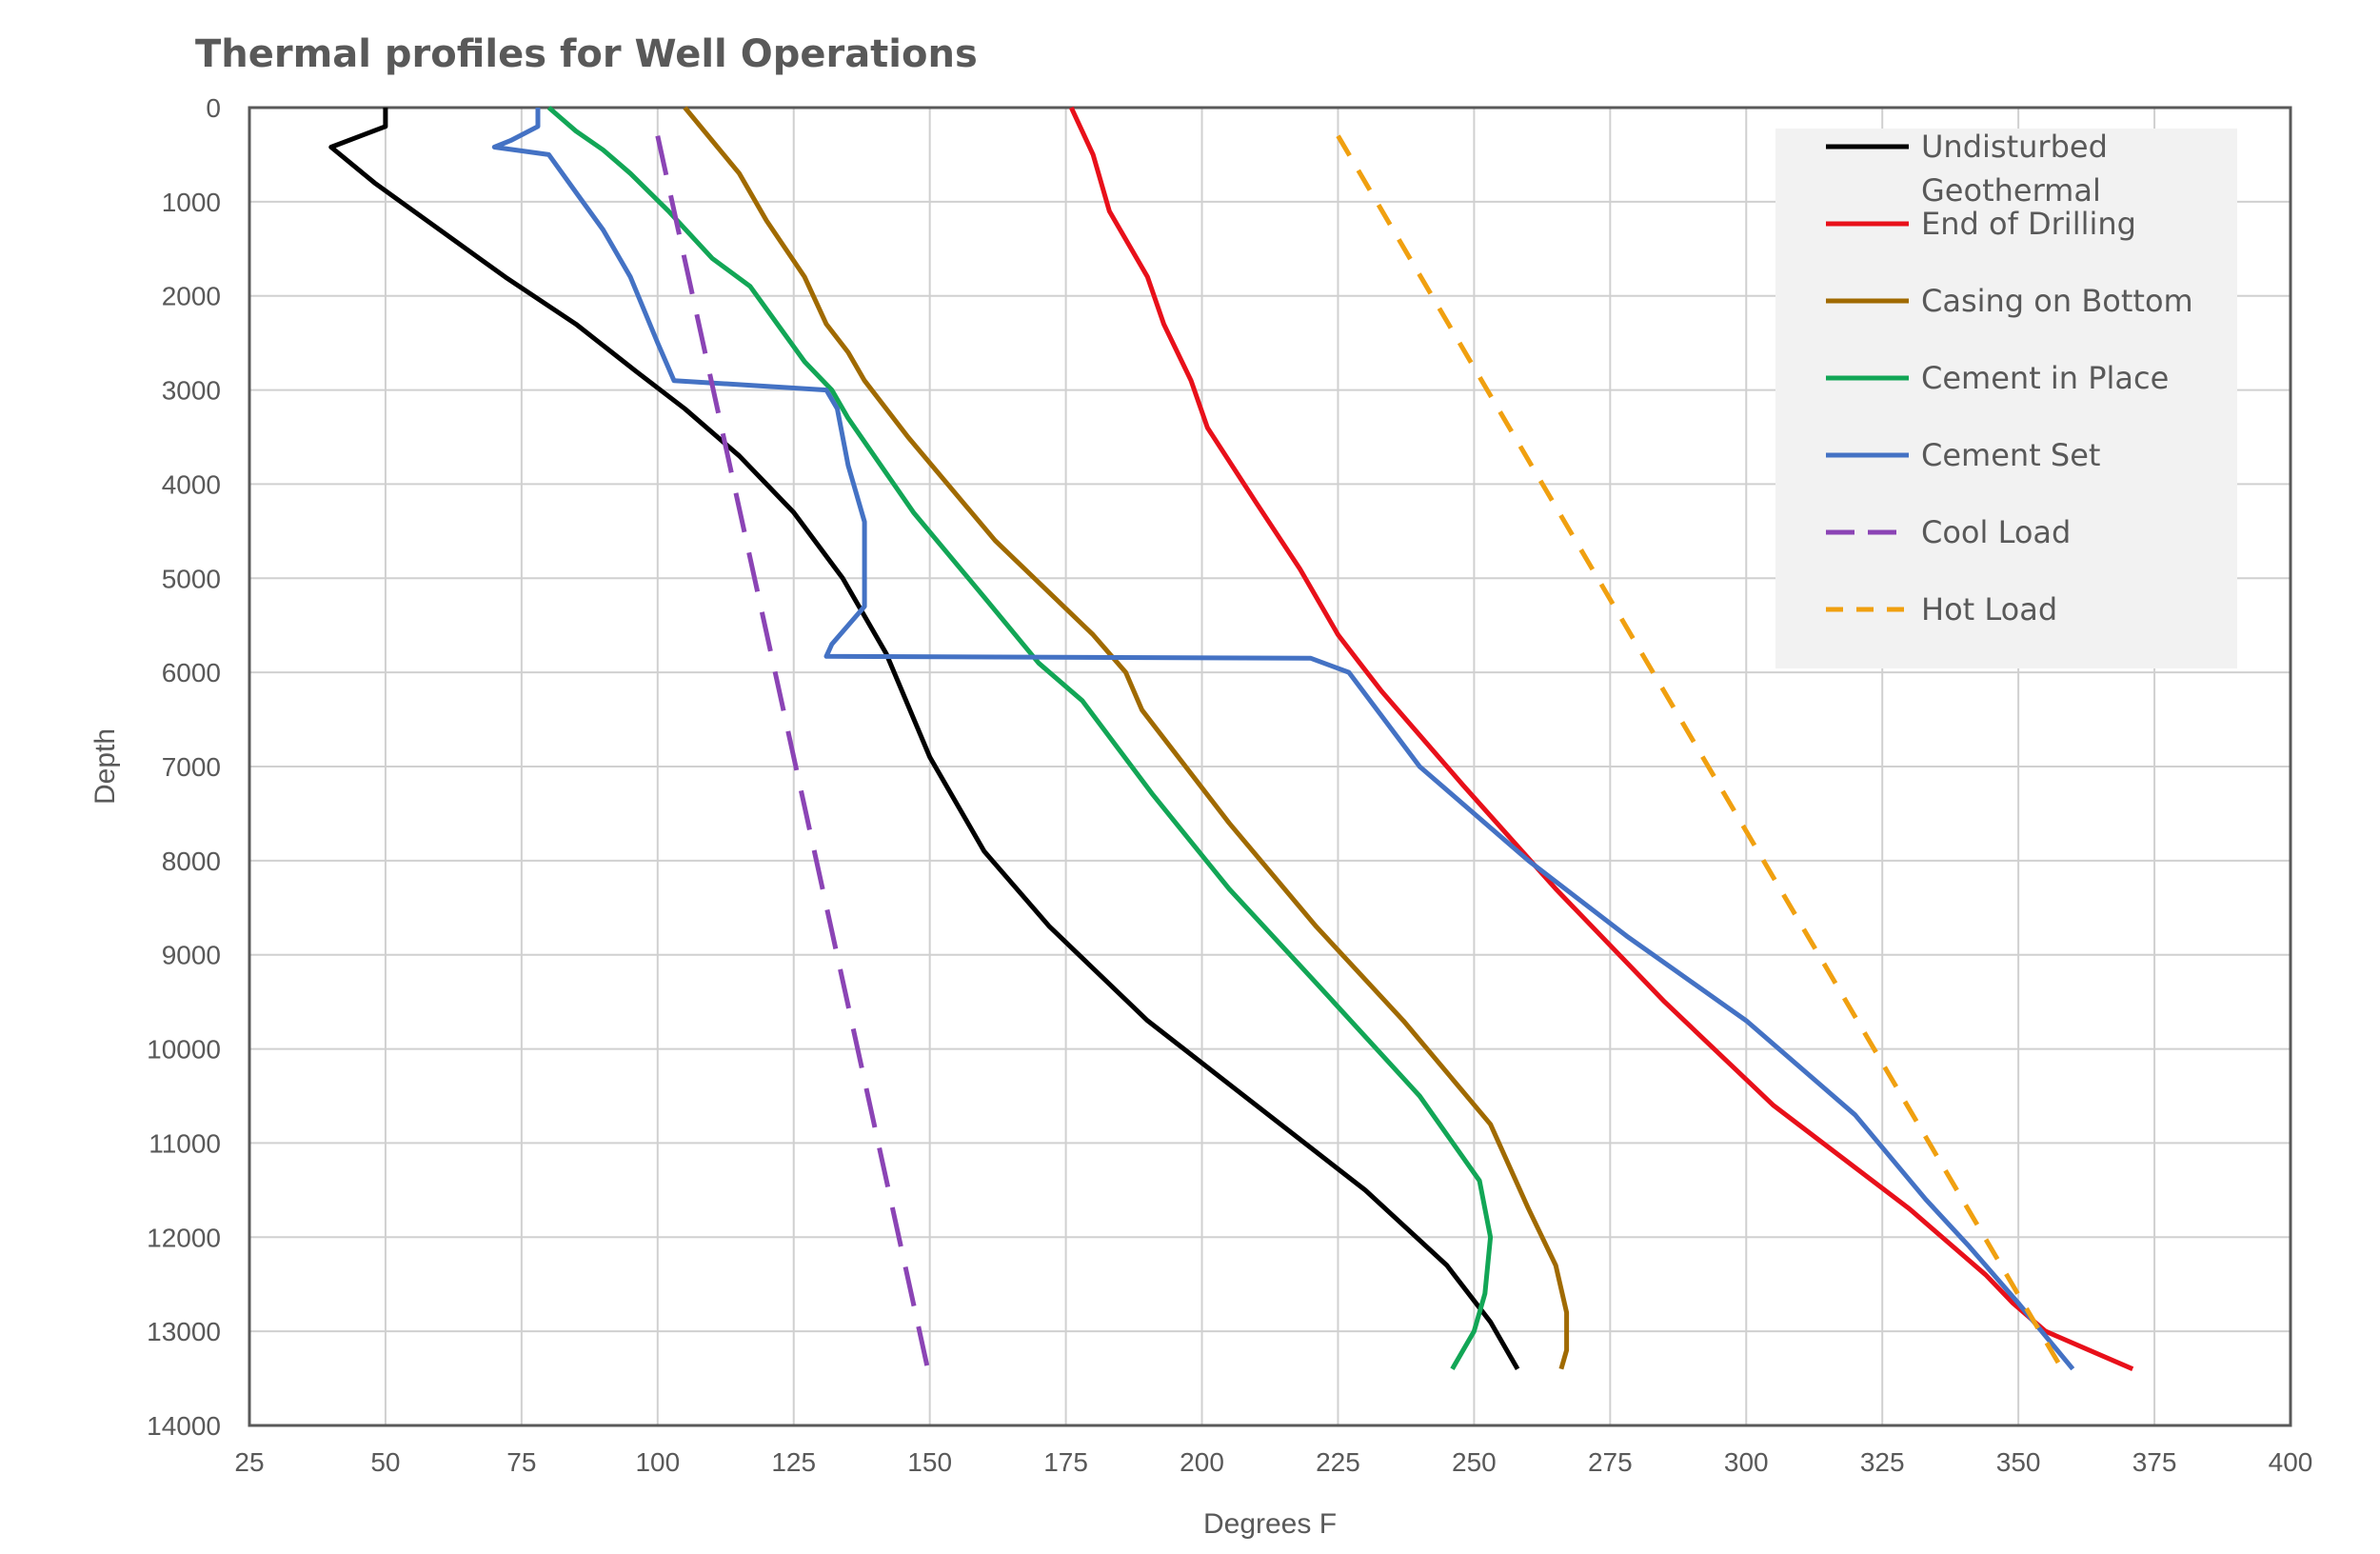 The width and height of the screenshot is (2380, 1554). Describe the element at coordinates (184, 1050) in the screenshot. I see `y-tick-label: 10000` at that location.